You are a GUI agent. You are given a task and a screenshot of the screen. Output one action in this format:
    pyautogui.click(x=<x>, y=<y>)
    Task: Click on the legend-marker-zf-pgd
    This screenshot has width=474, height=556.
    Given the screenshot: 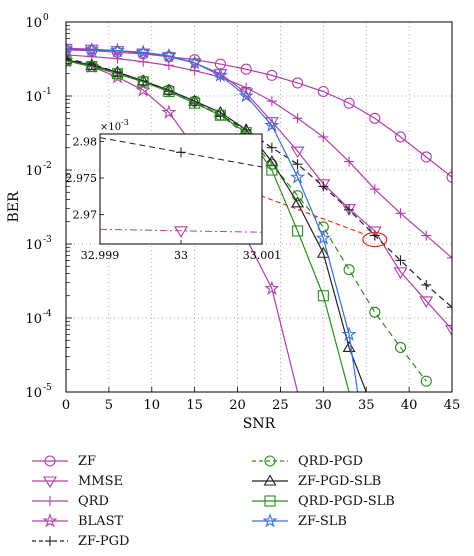 What is the action you would take?
    pyautogui.click(x=50, y=541)
    